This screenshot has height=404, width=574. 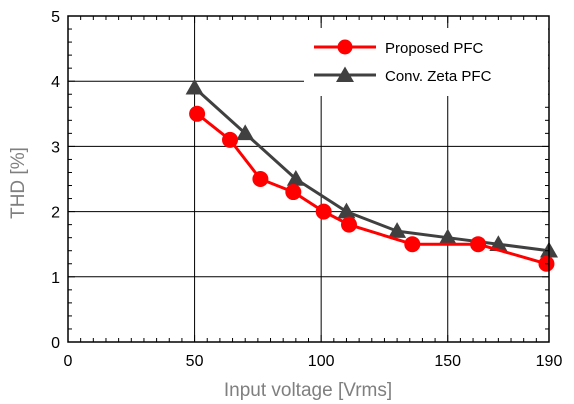 I want to click on legend: Proposed PFC Conv. Zeta PFC, so click(x=426, y=62).